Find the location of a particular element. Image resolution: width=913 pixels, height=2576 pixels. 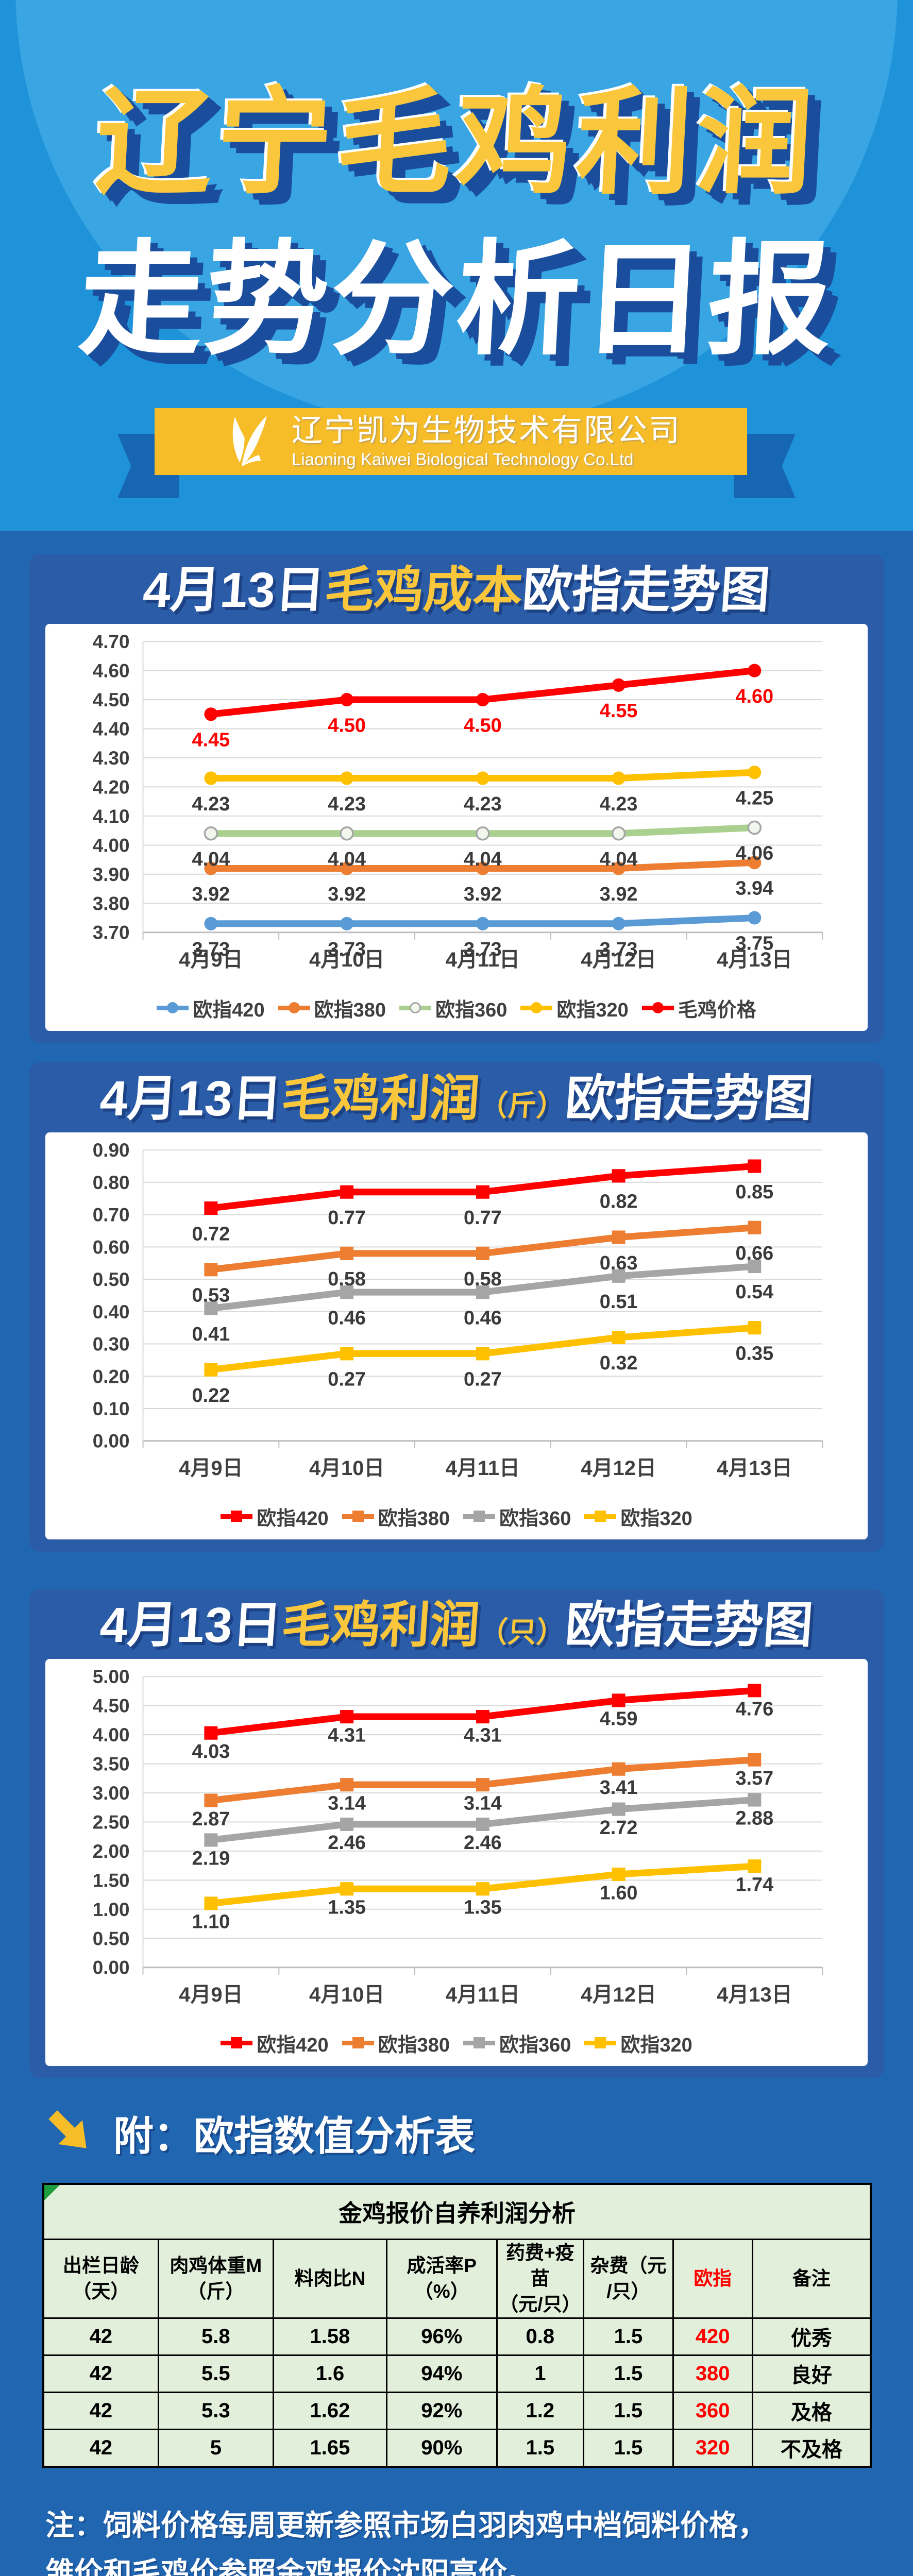

svg-text: 3.75 is located at coordinates (754, 944).